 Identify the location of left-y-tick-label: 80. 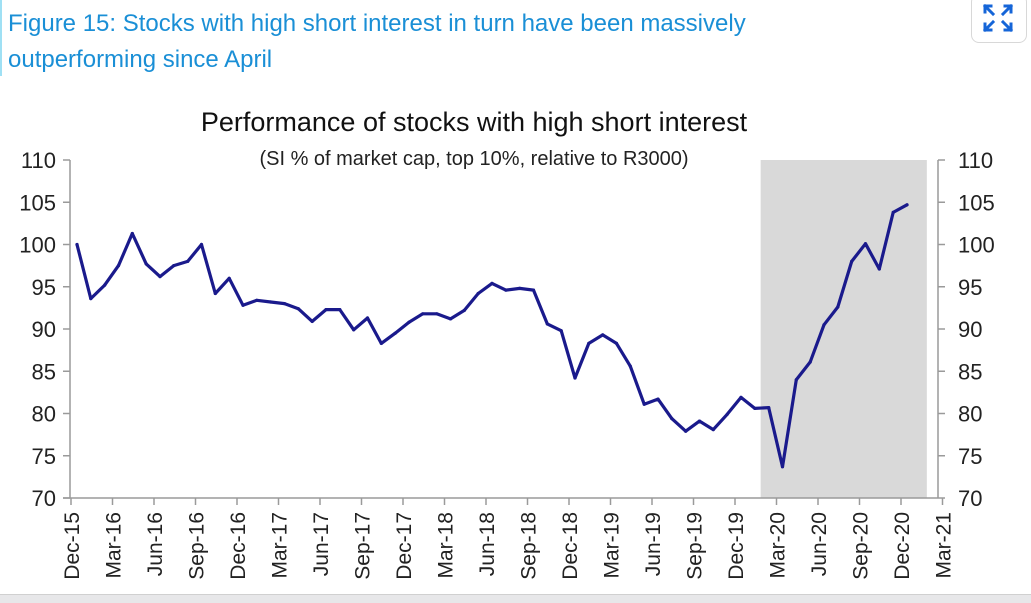
(44, 414).